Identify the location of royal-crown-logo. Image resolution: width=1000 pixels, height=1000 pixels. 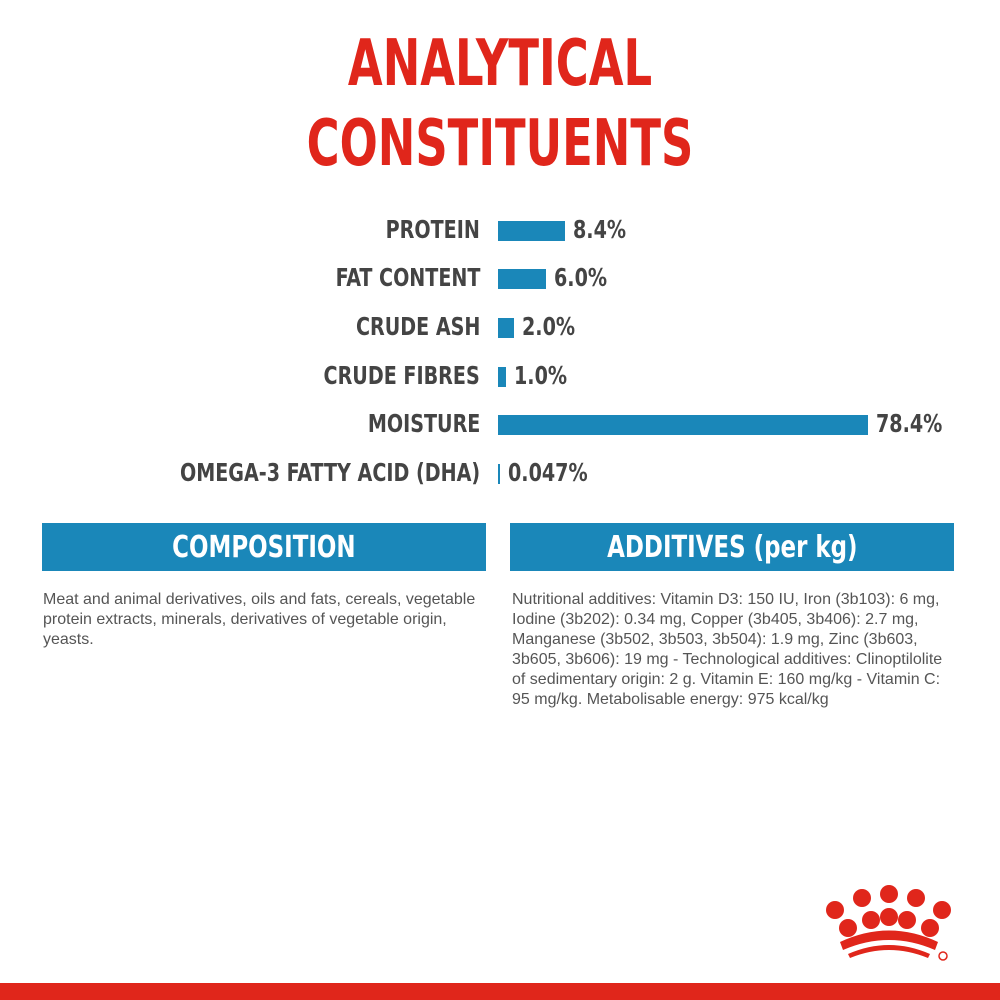
(888, 923).